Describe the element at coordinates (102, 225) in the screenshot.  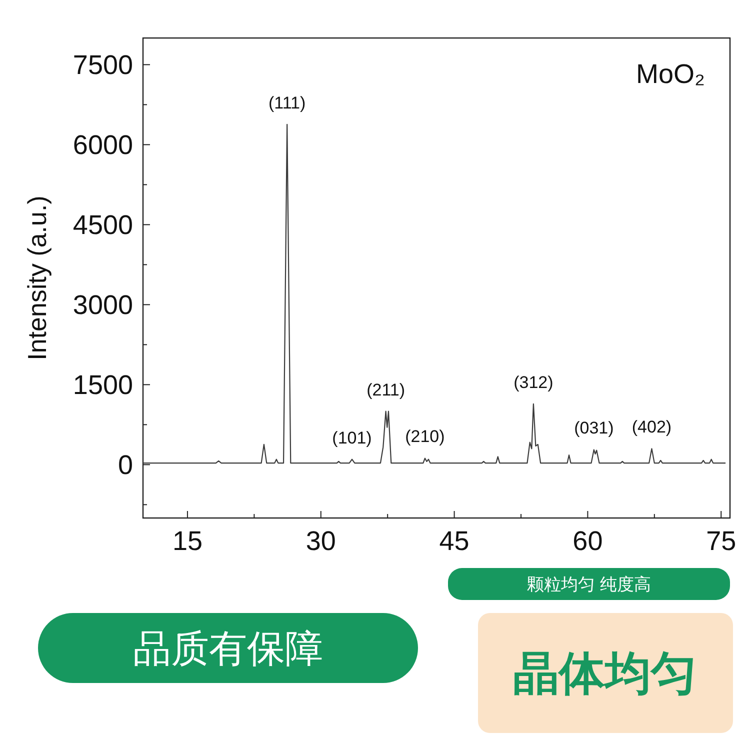
I see `y-tick-label: 4500` at that location.